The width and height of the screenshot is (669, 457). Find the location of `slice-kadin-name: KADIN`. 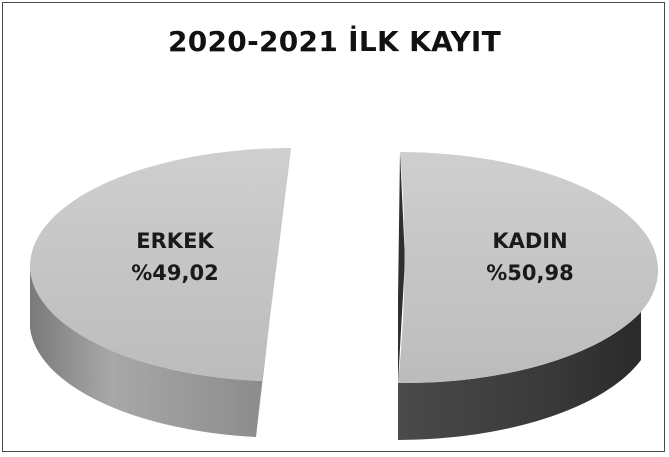

slice-kadin-name: KADIN is located at coordinates (529, 241).